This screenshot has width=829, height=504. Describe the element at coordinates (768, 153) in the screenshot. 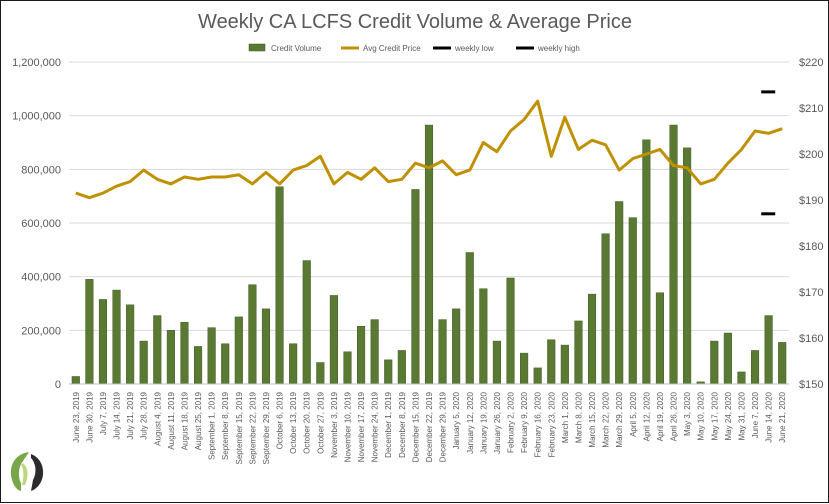

I see `markers` at that location.